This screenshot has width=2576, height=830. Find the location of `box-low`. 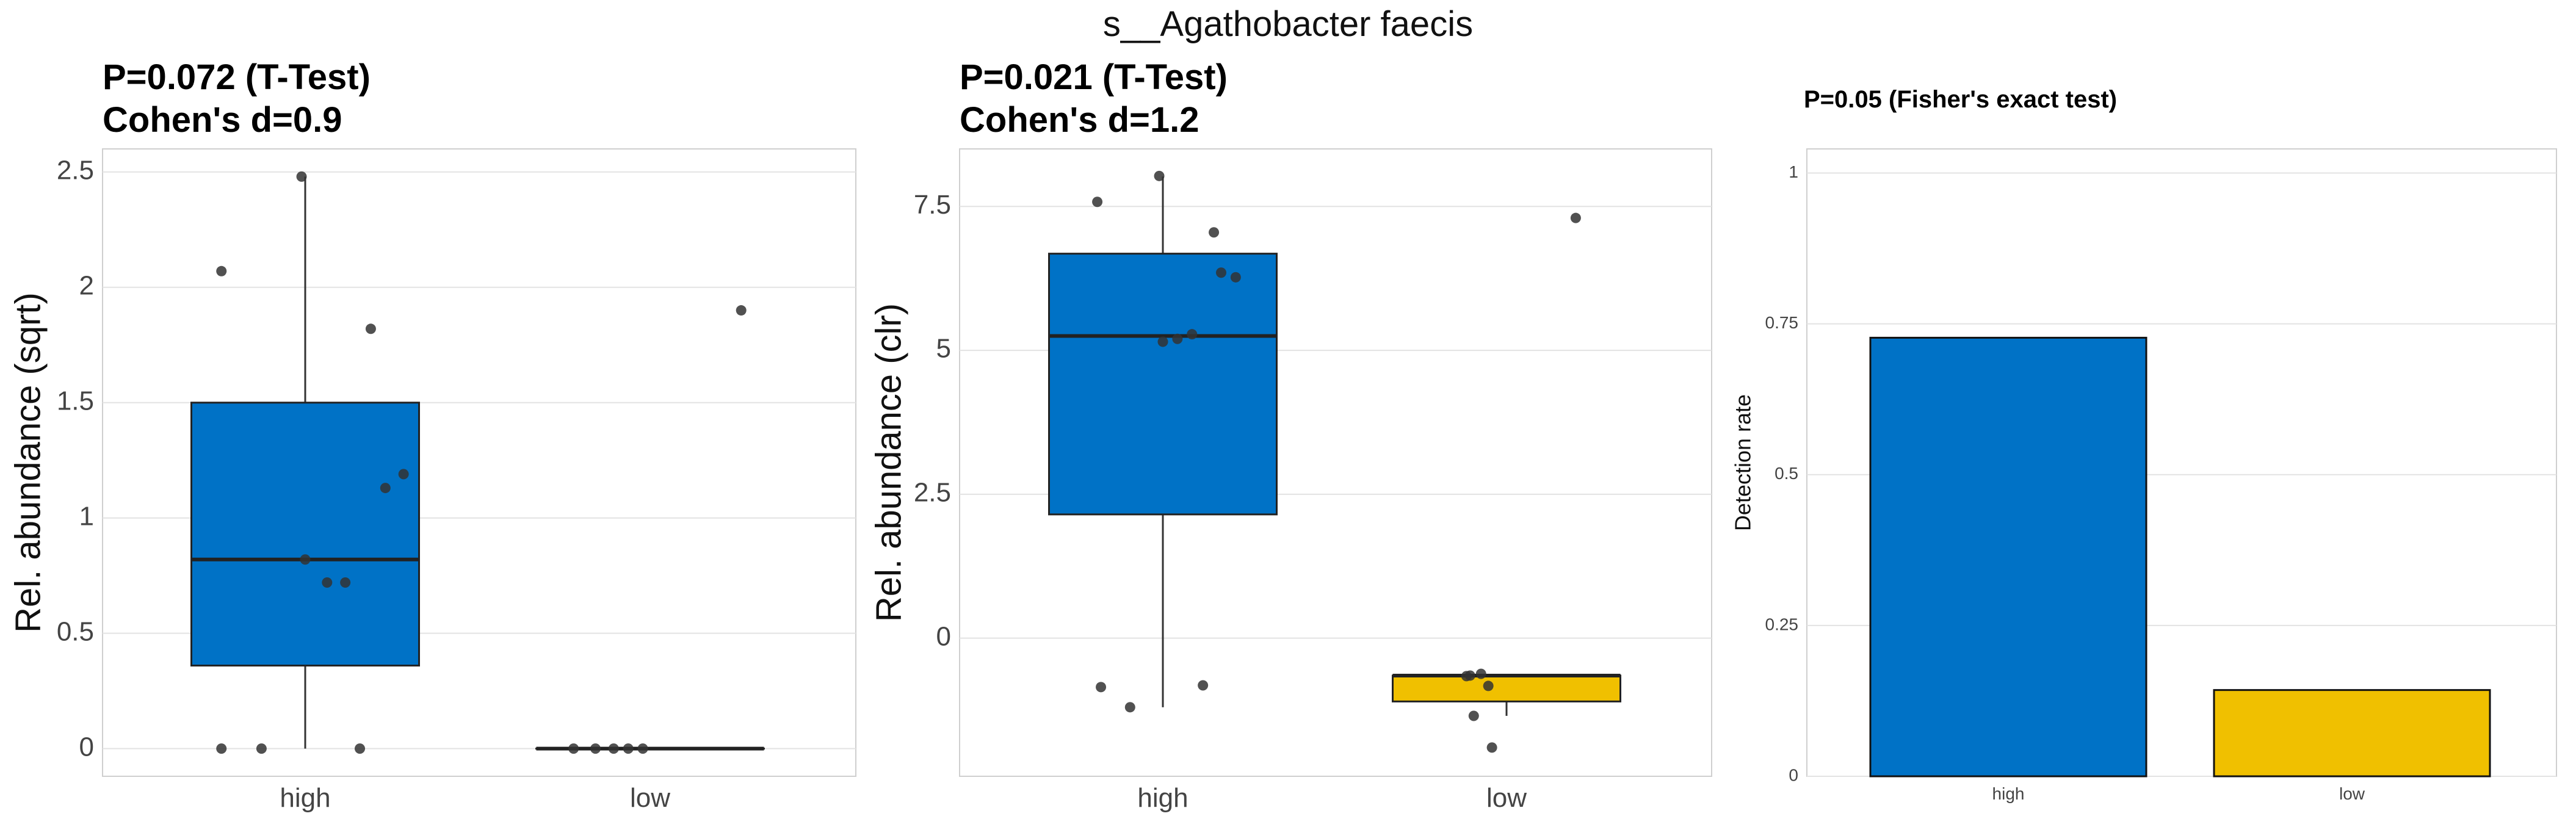

box-low is located at coordinates (1506, 688).